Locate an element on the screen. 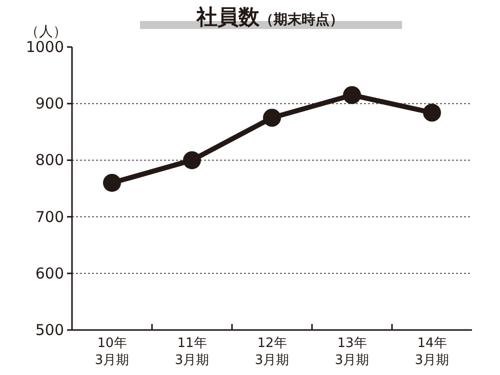 This screenshot has height=375, width=500. y-tick-label: 700 is located at coordinates (49, 217).